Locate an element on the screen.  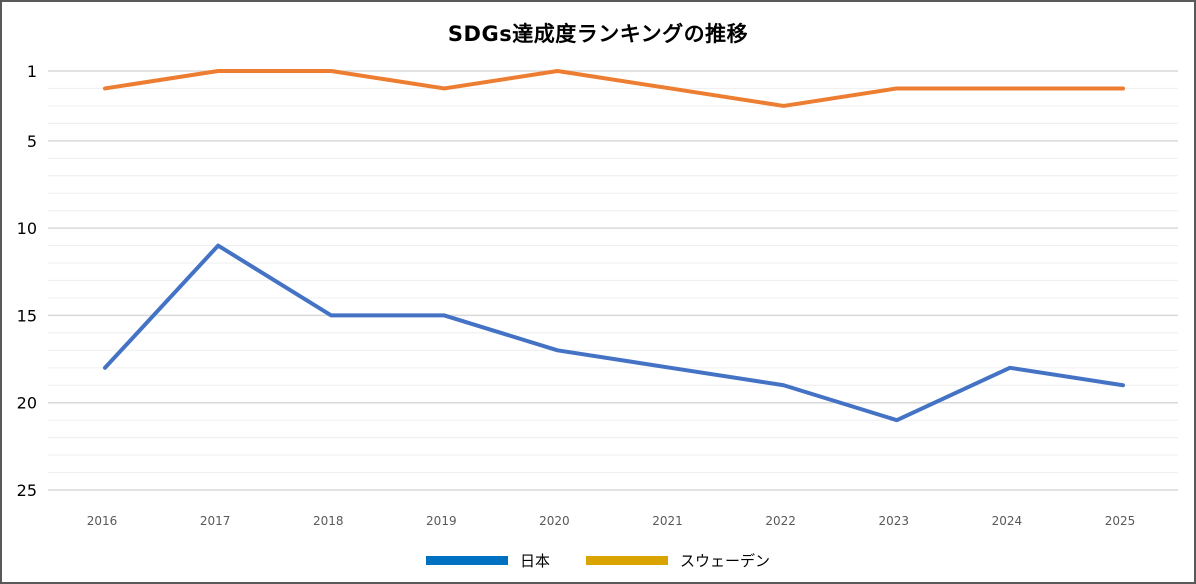
y-tick-label: 15 is located at coordinates (27, 315).